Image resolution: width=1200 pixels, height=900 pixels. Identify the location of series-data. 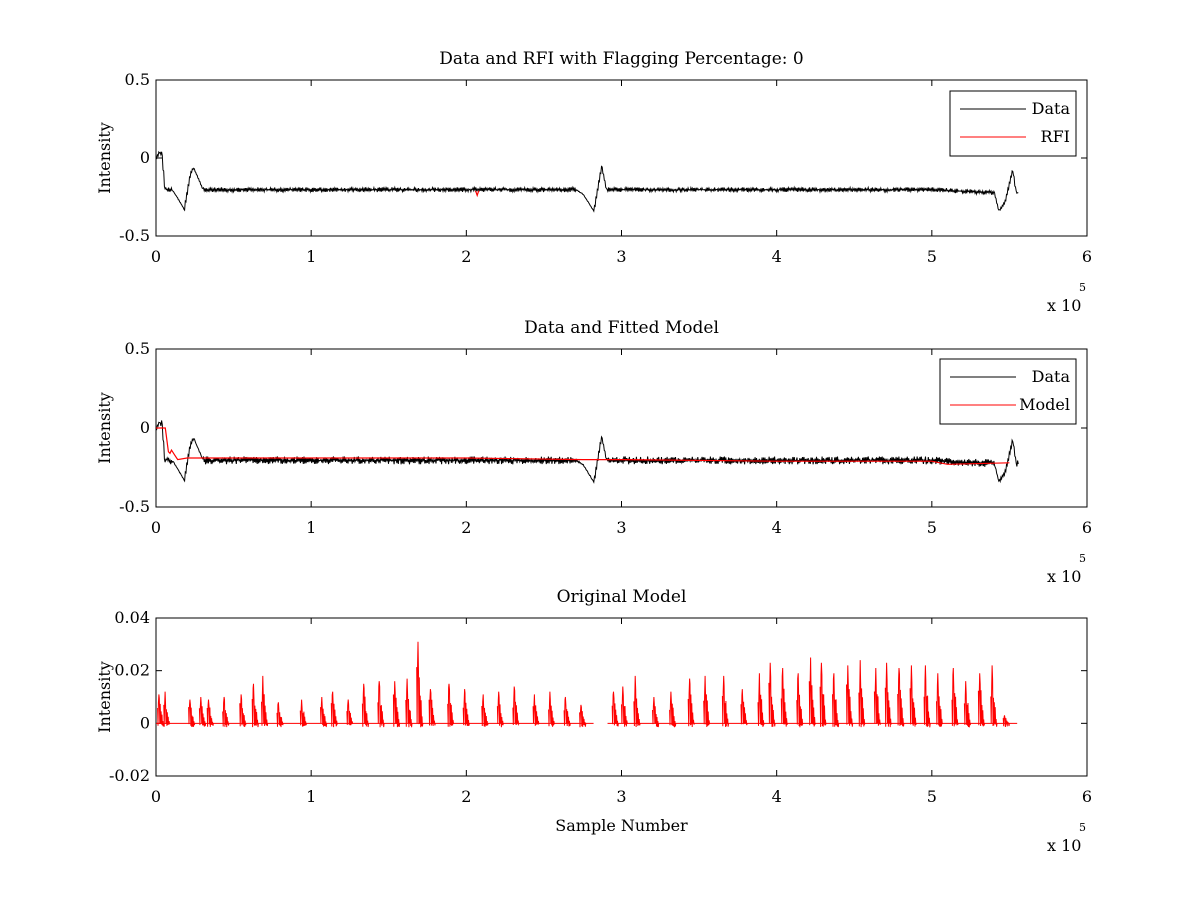
(587, 181).